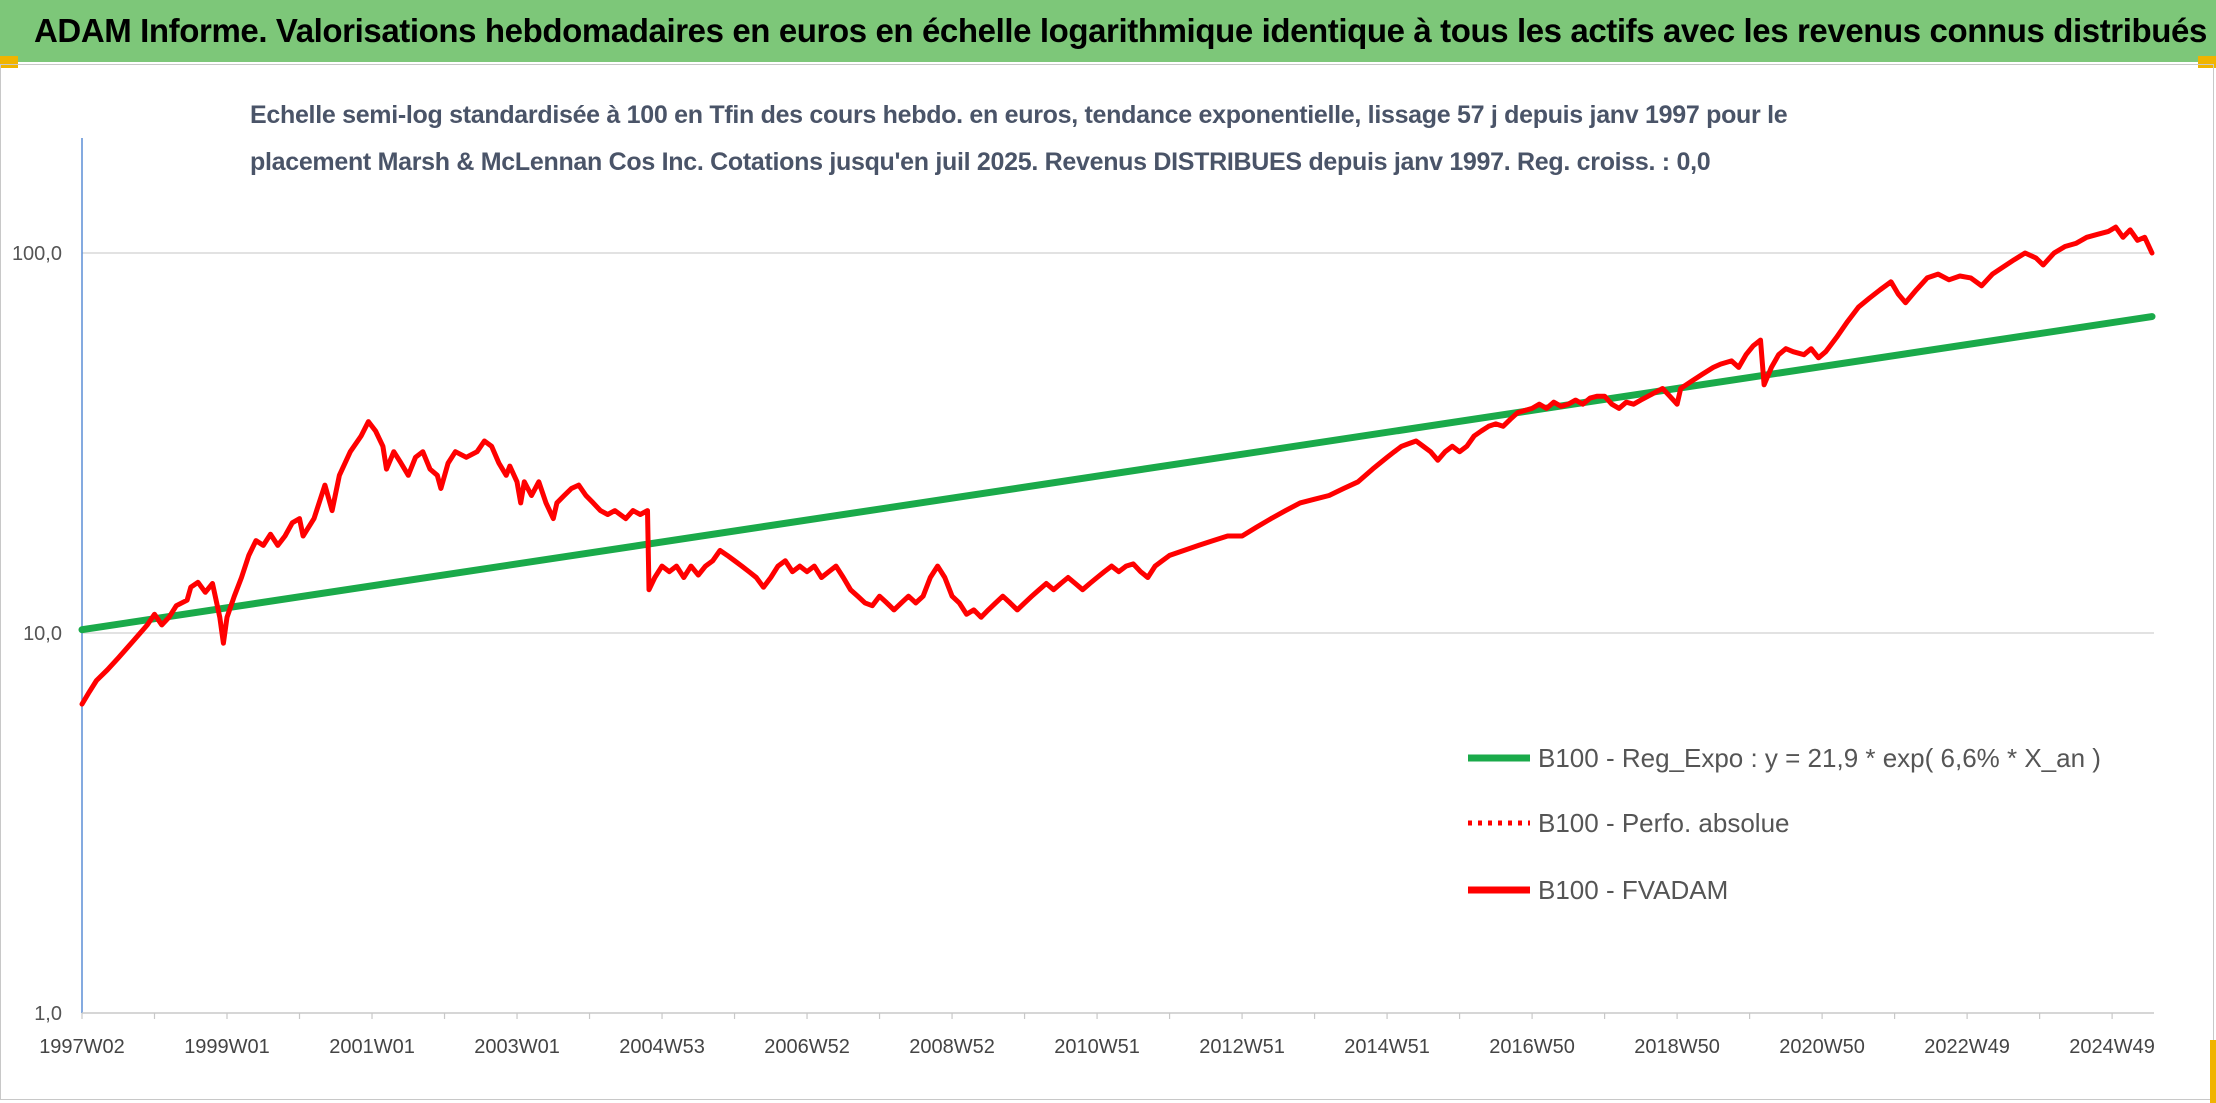 Image resolution: width=2216 pixels, height=1103 pixels. Describe the element at coordinates (82, 1047) in the screenshot. I see `x-tick-label-0: 1997W02` at that location.